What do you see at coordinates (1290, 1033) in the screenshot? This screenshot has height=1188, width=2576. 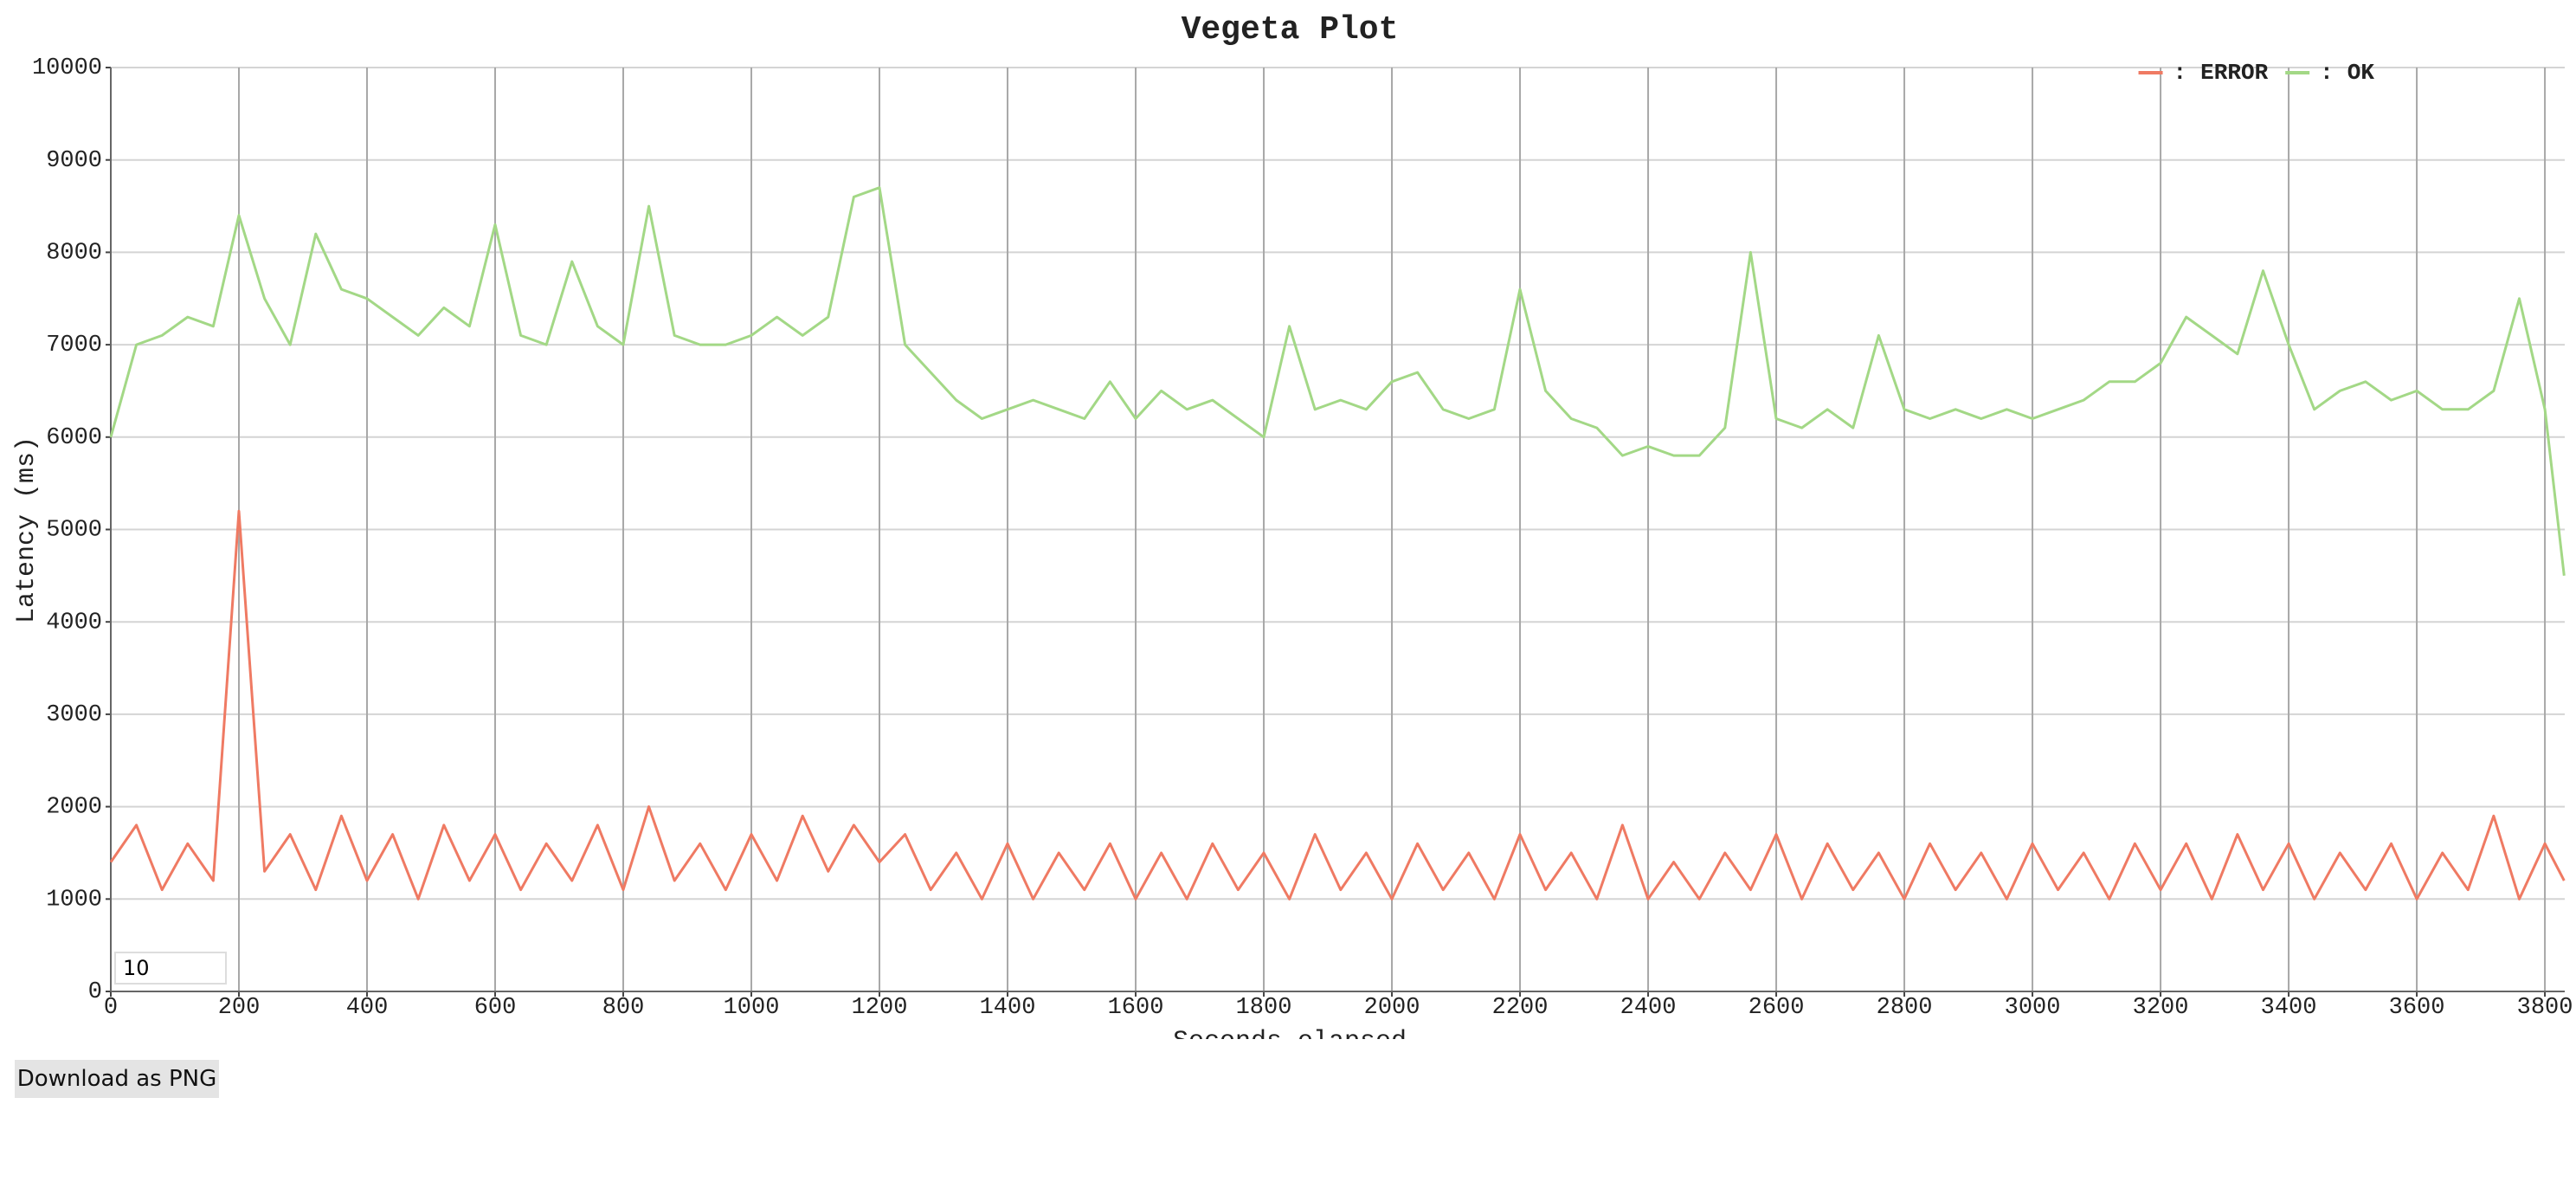 I see `x-axis-label: Seconds elapsed` at bounding box center [1290, 1033].